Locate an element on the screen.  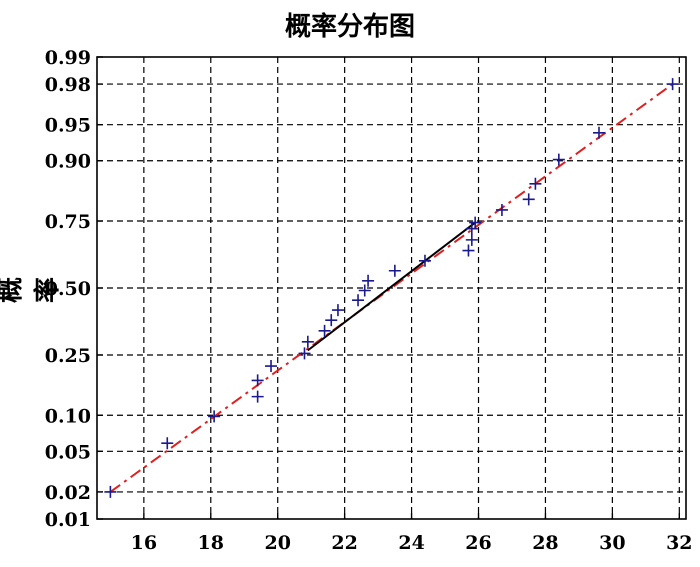
x-tick-label: 32 is located at coordinates (679, 543).